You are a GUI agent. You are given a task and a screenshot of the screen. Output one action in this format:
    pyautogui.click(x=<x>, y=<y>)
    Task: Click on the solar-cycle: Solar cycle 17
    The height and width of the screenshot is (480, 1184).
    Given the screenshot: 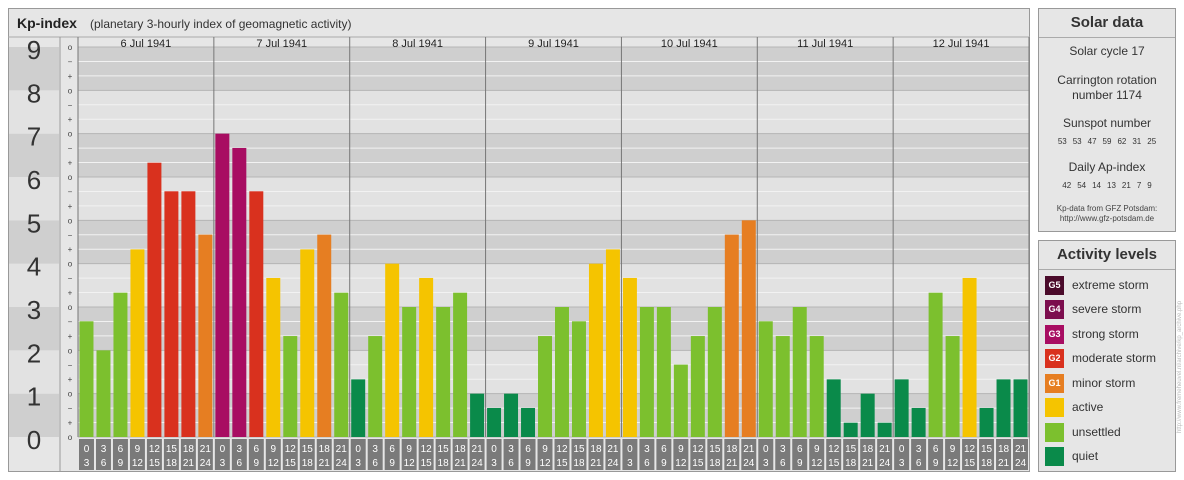 What is the action you would take?
    pyautogui.click(x=1107, y=51)
    